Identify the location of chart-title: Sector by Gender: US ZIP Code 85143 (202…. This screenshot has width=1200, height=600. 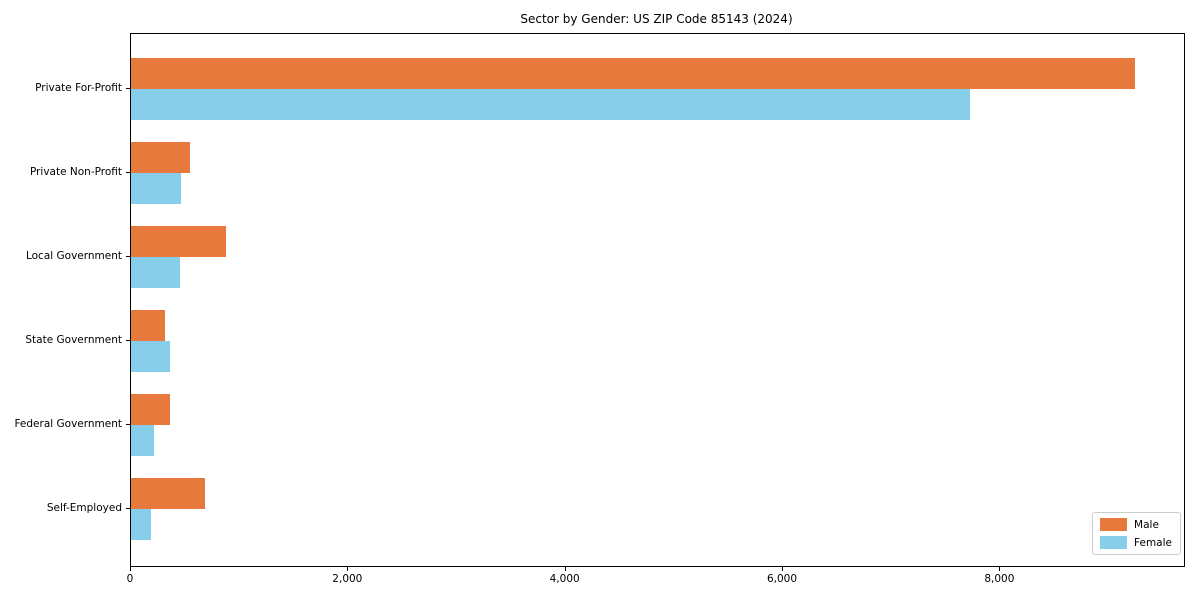
(656, 19).